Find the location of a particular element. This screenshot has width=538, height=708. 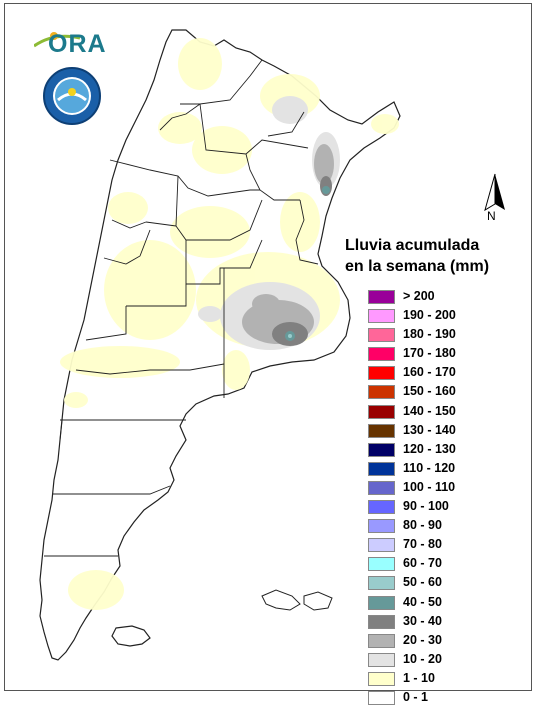

legend-label: 30 - 40 is located at coordinates (422, 620).